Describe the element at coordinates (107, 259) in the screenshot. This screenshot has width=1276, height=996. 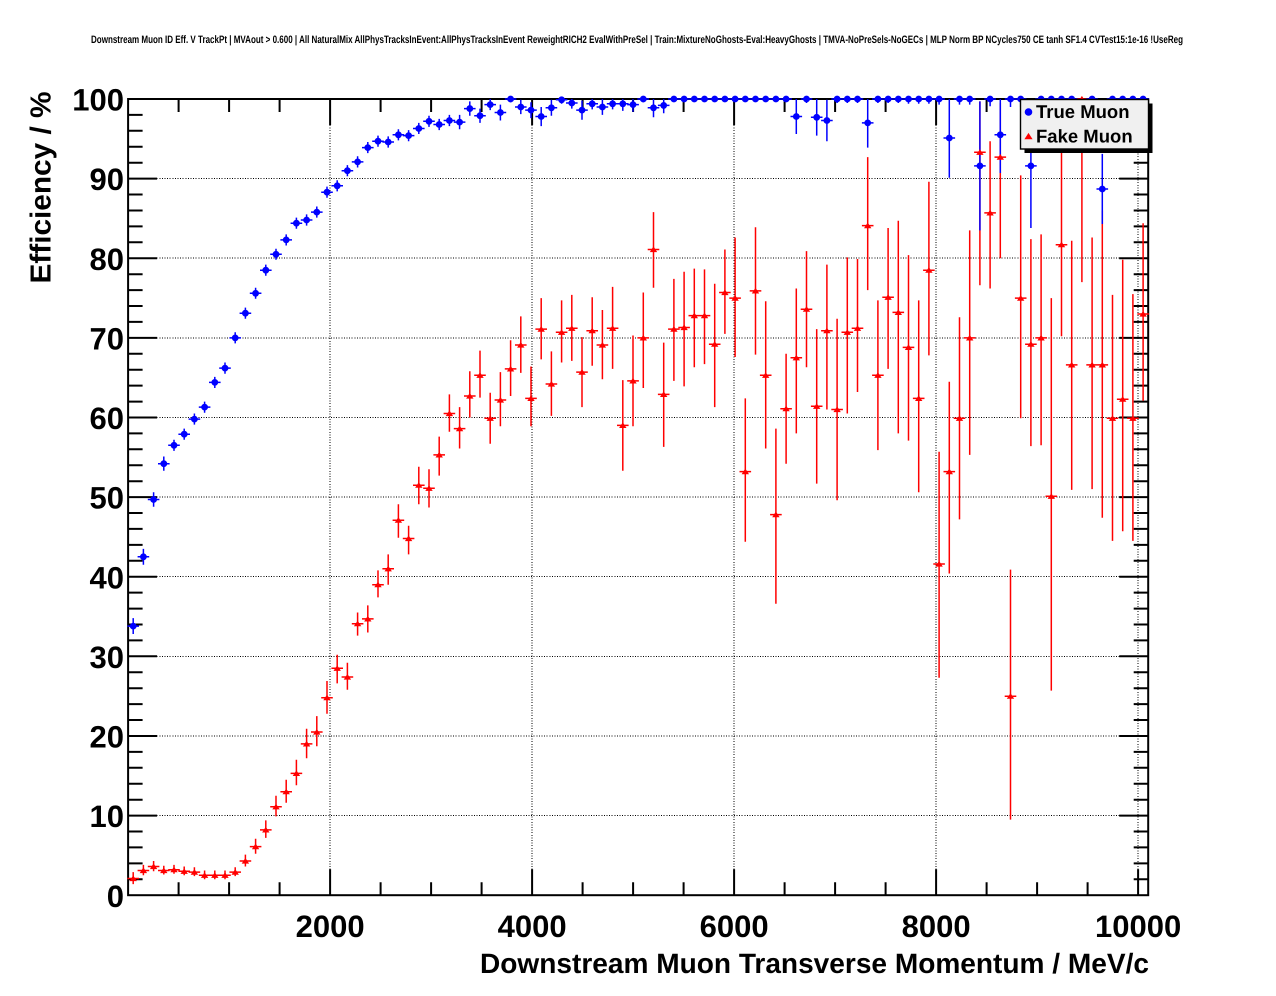
I see `svg-text: 80` at that location.